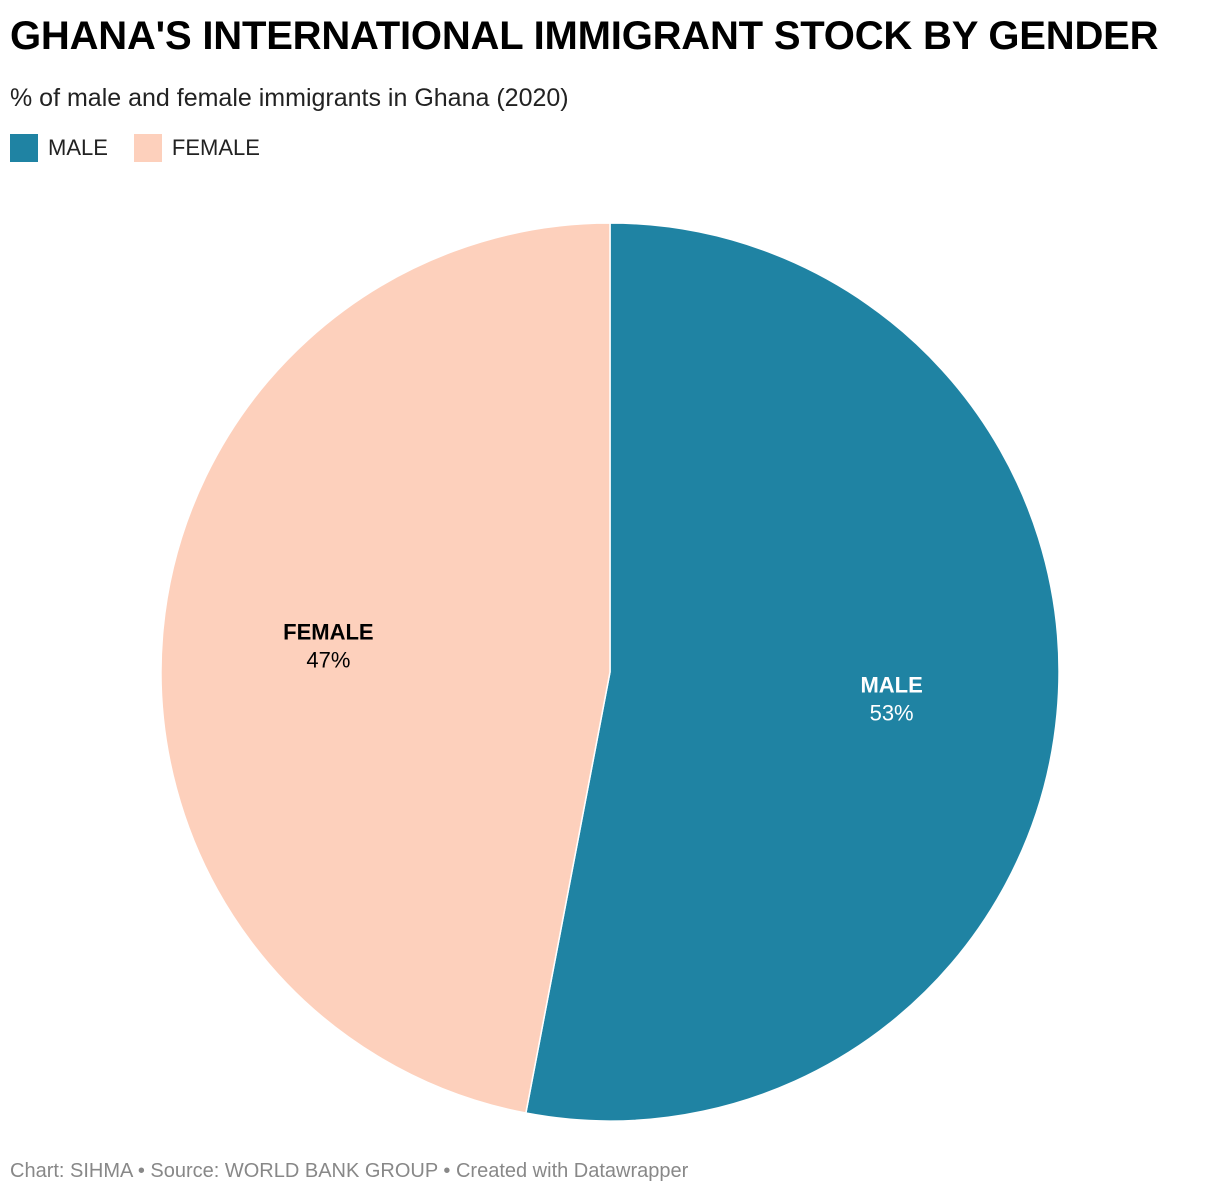 The width and height of the screenshot is (1220, 1198). I want to click on legend-item-male: MALE, so click(59, 148).